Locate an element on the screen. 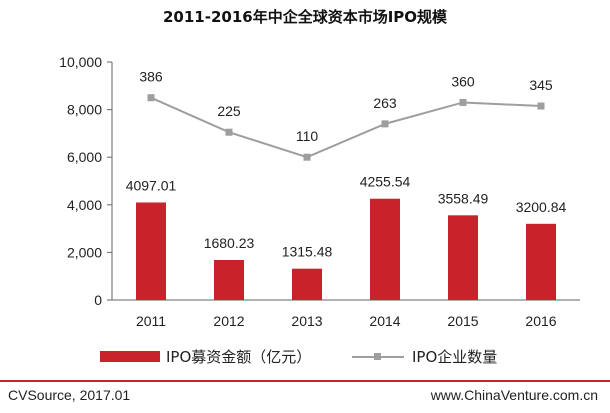 Image resolution: width=610 pixels, height=413 pixels. bar-data-label: 3558.49 is located at coordinates (463, 198).